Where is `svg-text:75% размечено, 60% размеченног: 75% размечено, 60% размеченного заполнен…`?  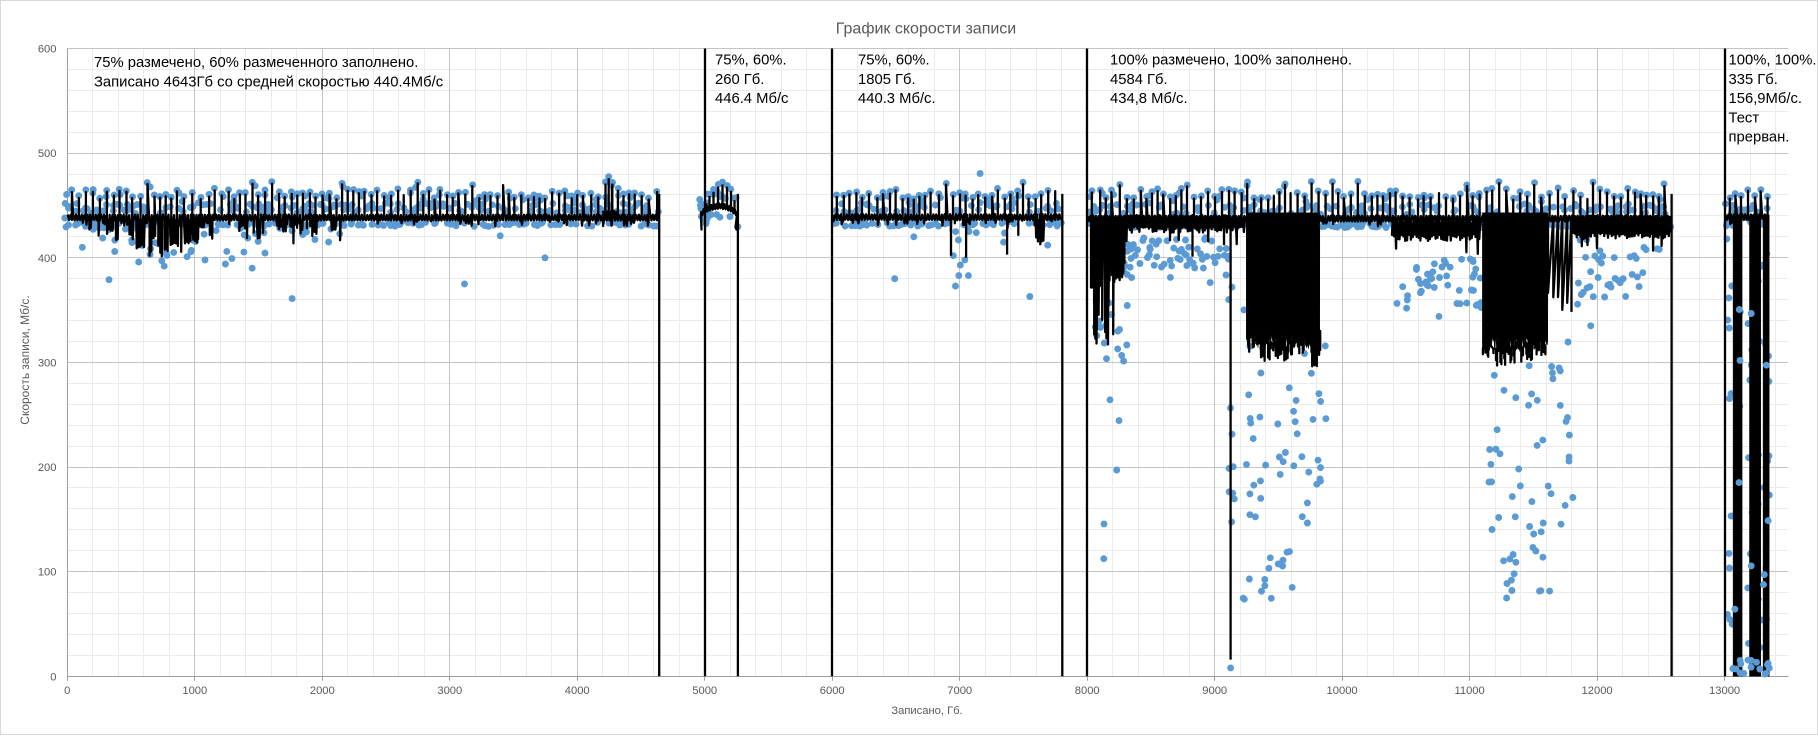 svg-text:75% размечено, 60% размеченног: 75% размечено, 60% размеченного заполнен… is located at coordinates (256, 63).